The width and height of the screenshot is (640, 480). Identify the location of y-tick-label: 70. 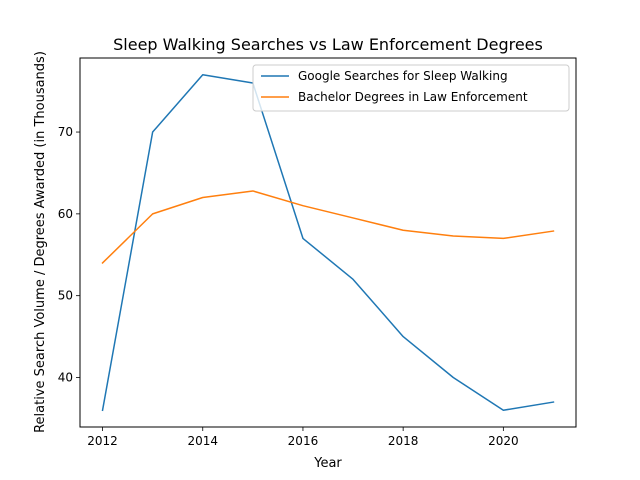
(65, 132).